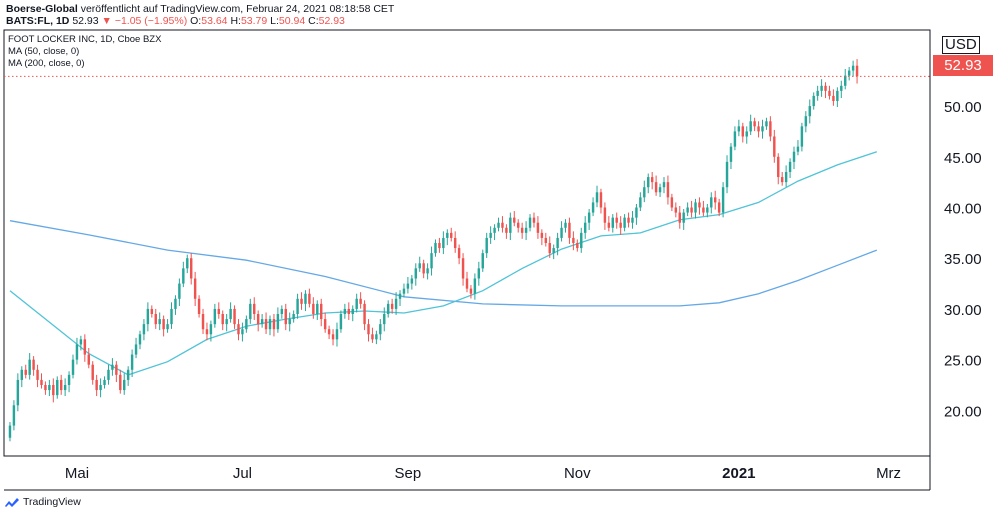 The image size is (1000, 515). What do you see at coordinates (254, 21) in the screenshot?
I see `high-value: 53.79` at bounding box center [254, 21].